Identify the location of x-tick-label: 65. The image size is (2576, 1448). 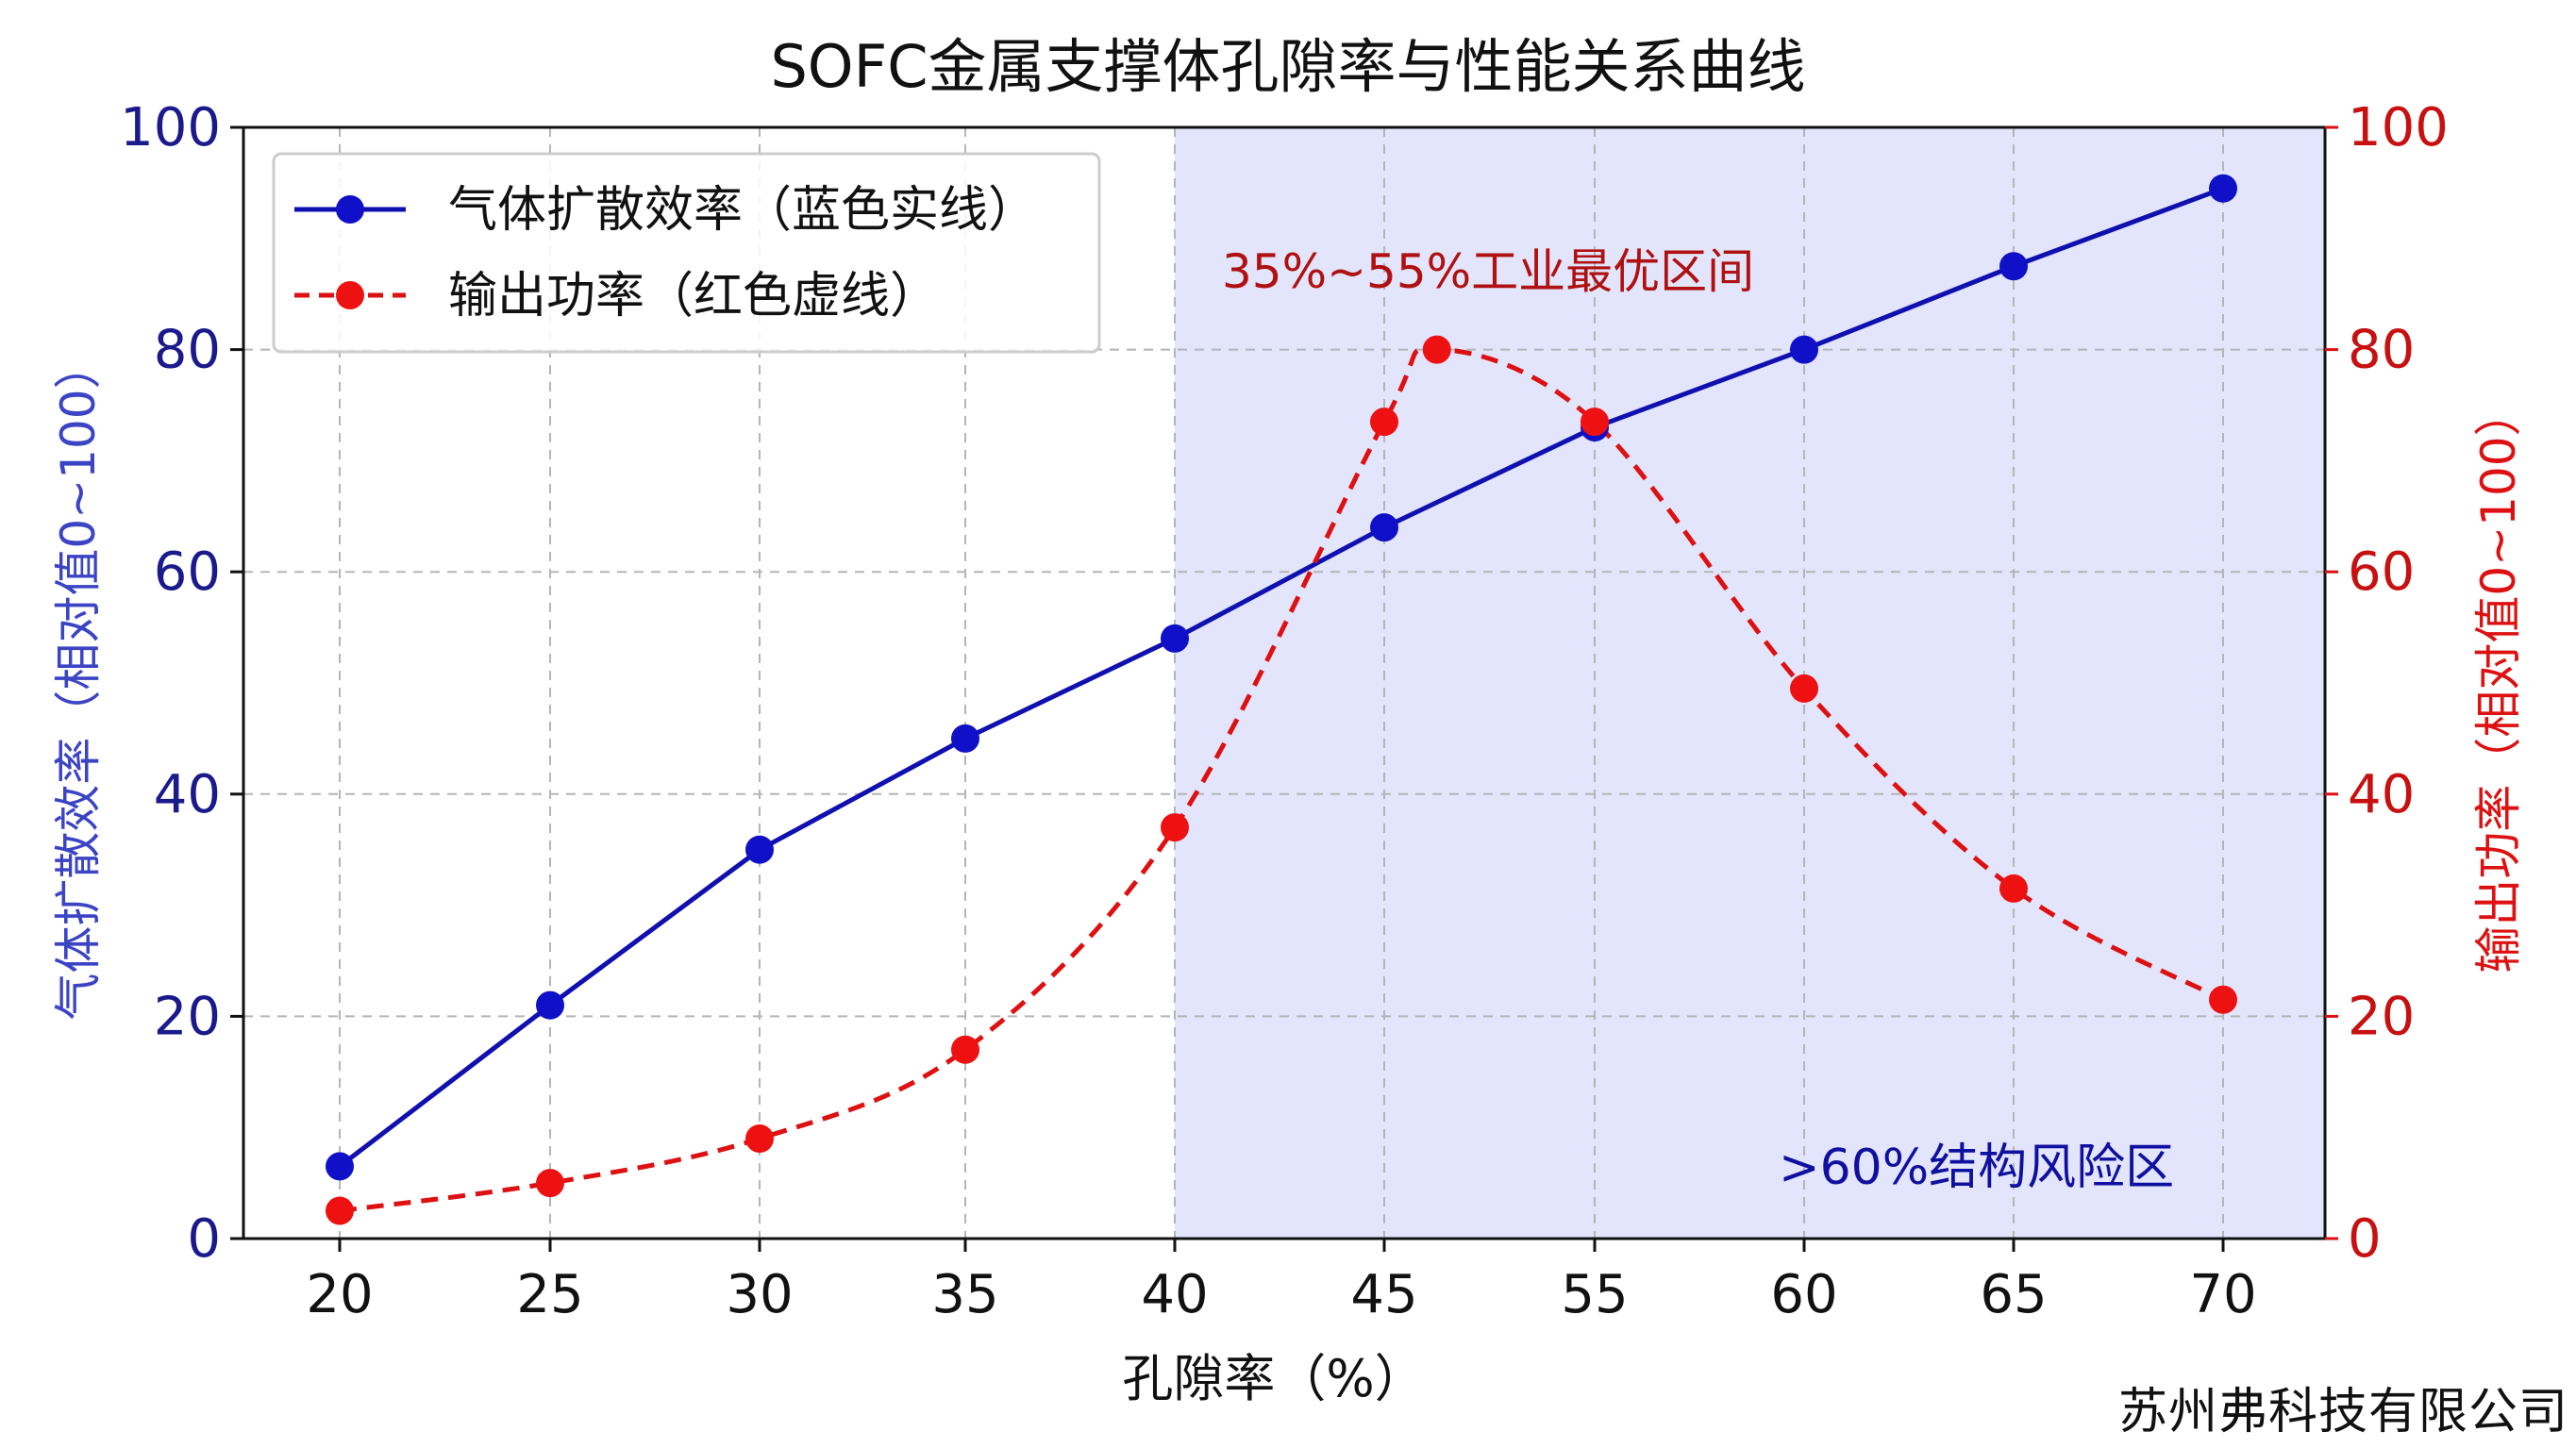
(2013, 1294).